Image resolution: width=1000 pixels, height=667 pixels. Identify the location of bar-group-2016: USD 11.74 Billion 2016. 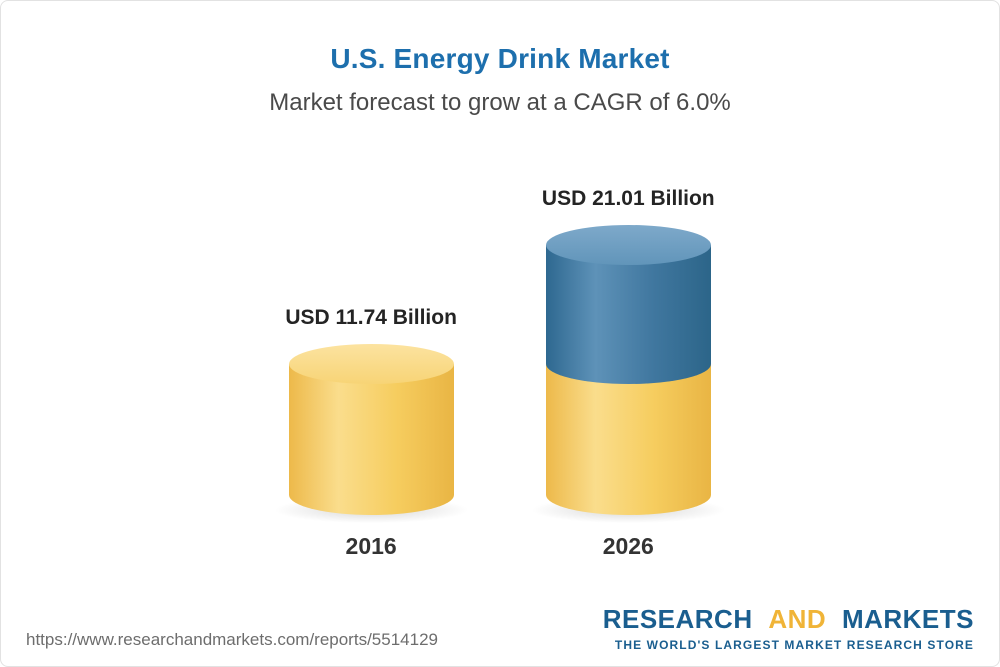
(371, 433).